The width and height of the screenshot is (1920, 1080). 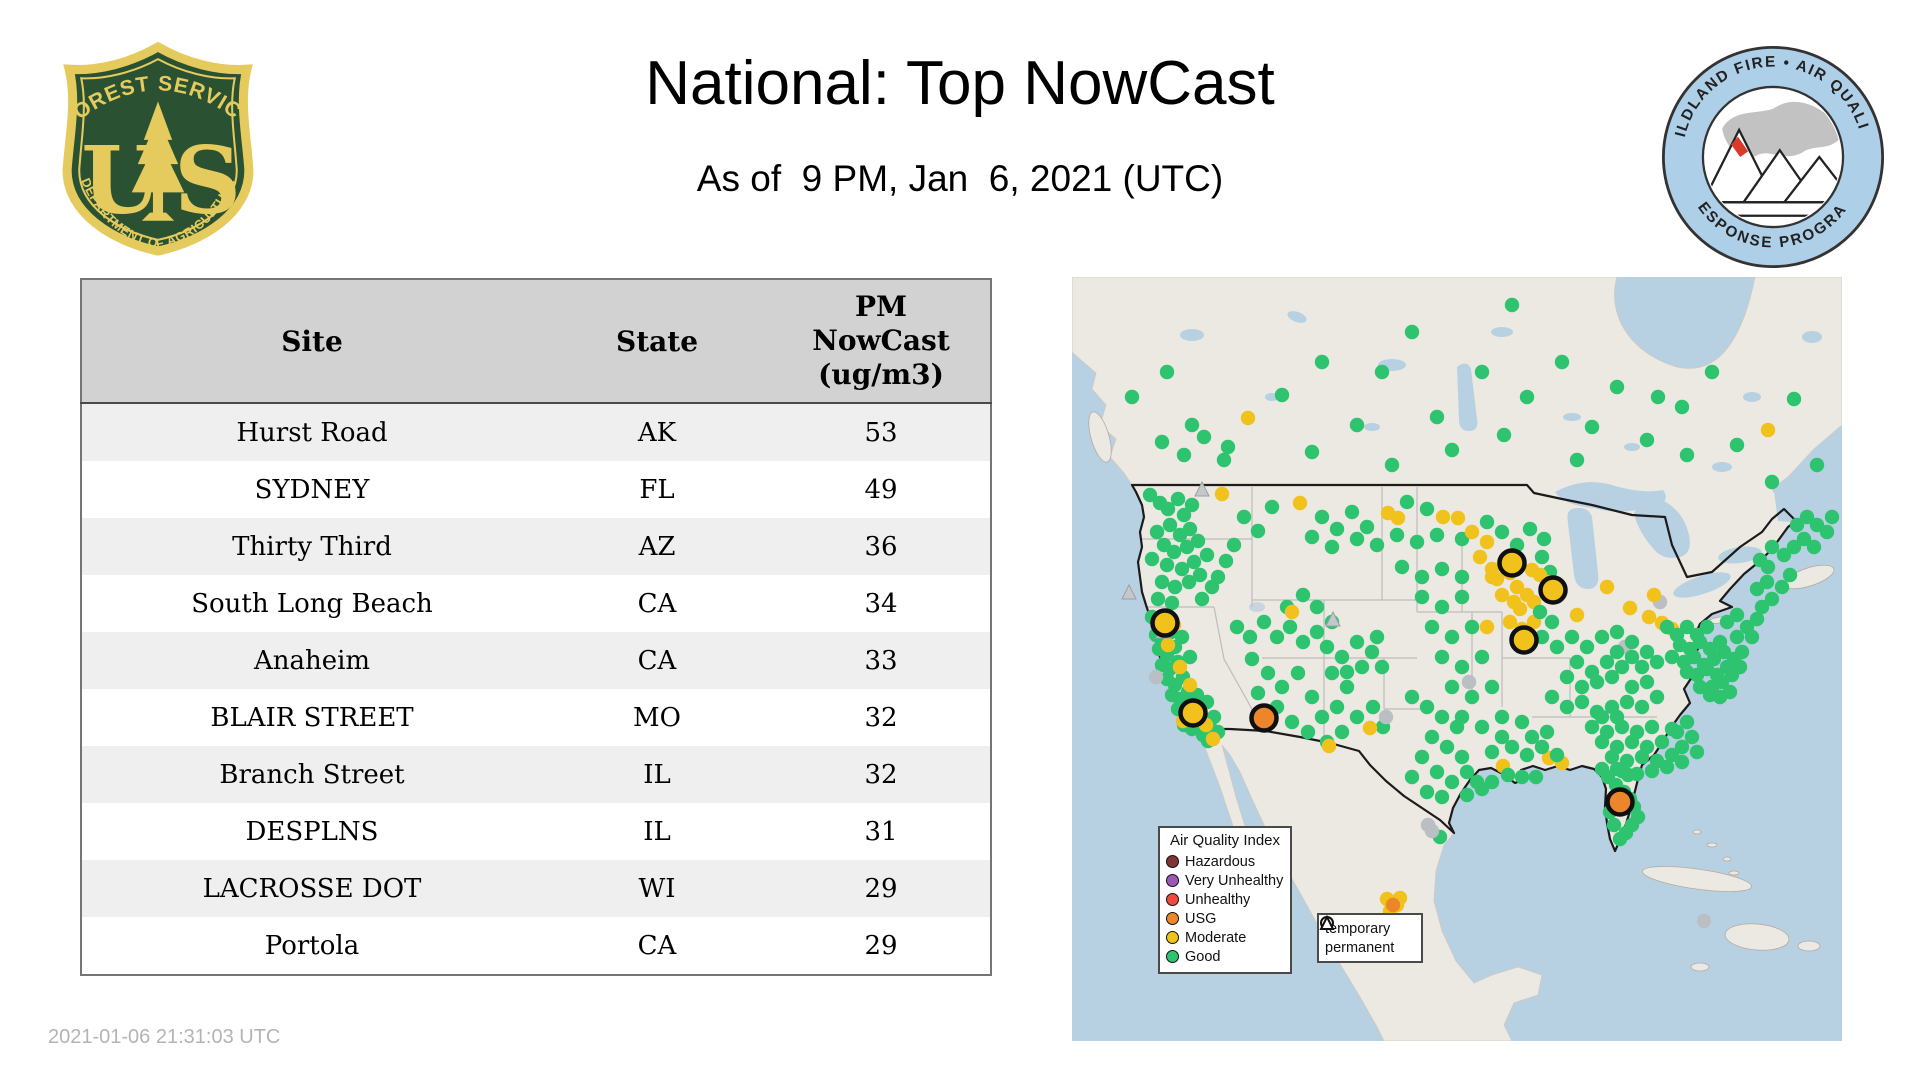 What do you see at coordinates (164, 1037) in the screenshot?
I see `timestamp: 2021-01-06 21:31:03 UTC` at bounding box center [164, 1037].